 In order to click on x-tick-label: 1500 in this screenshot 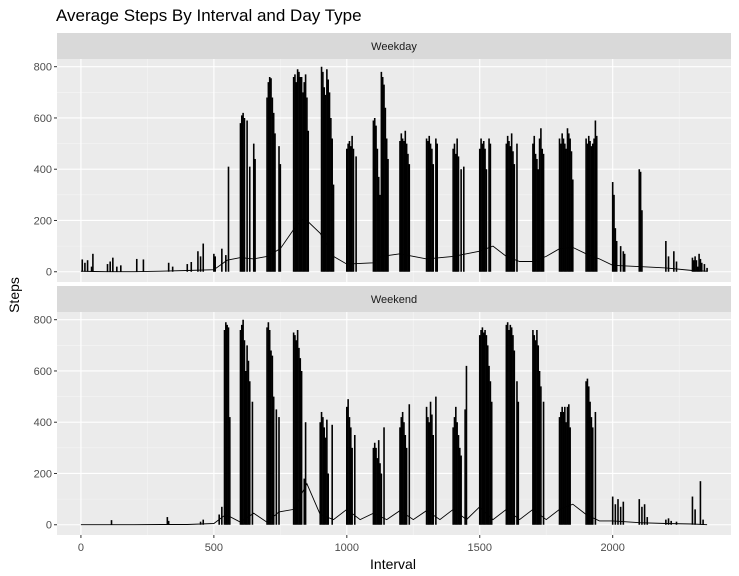, I will do `click(480, 548)`.